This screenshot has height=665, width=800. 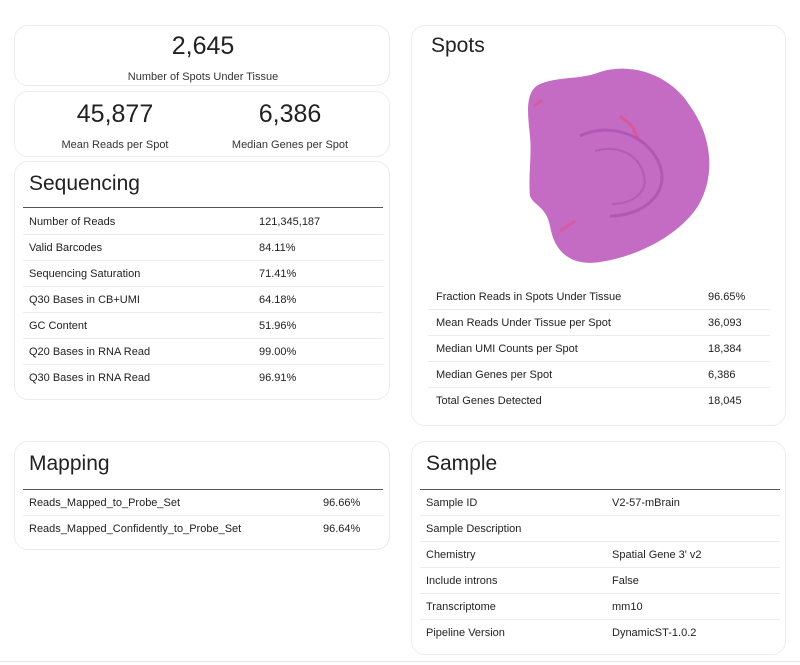 What do you see at coordinates (203, 77) in the screenshot?
I see `spots-under-tissue-label: Number of Spots Under Tissue` at bounding box center [203, 77].